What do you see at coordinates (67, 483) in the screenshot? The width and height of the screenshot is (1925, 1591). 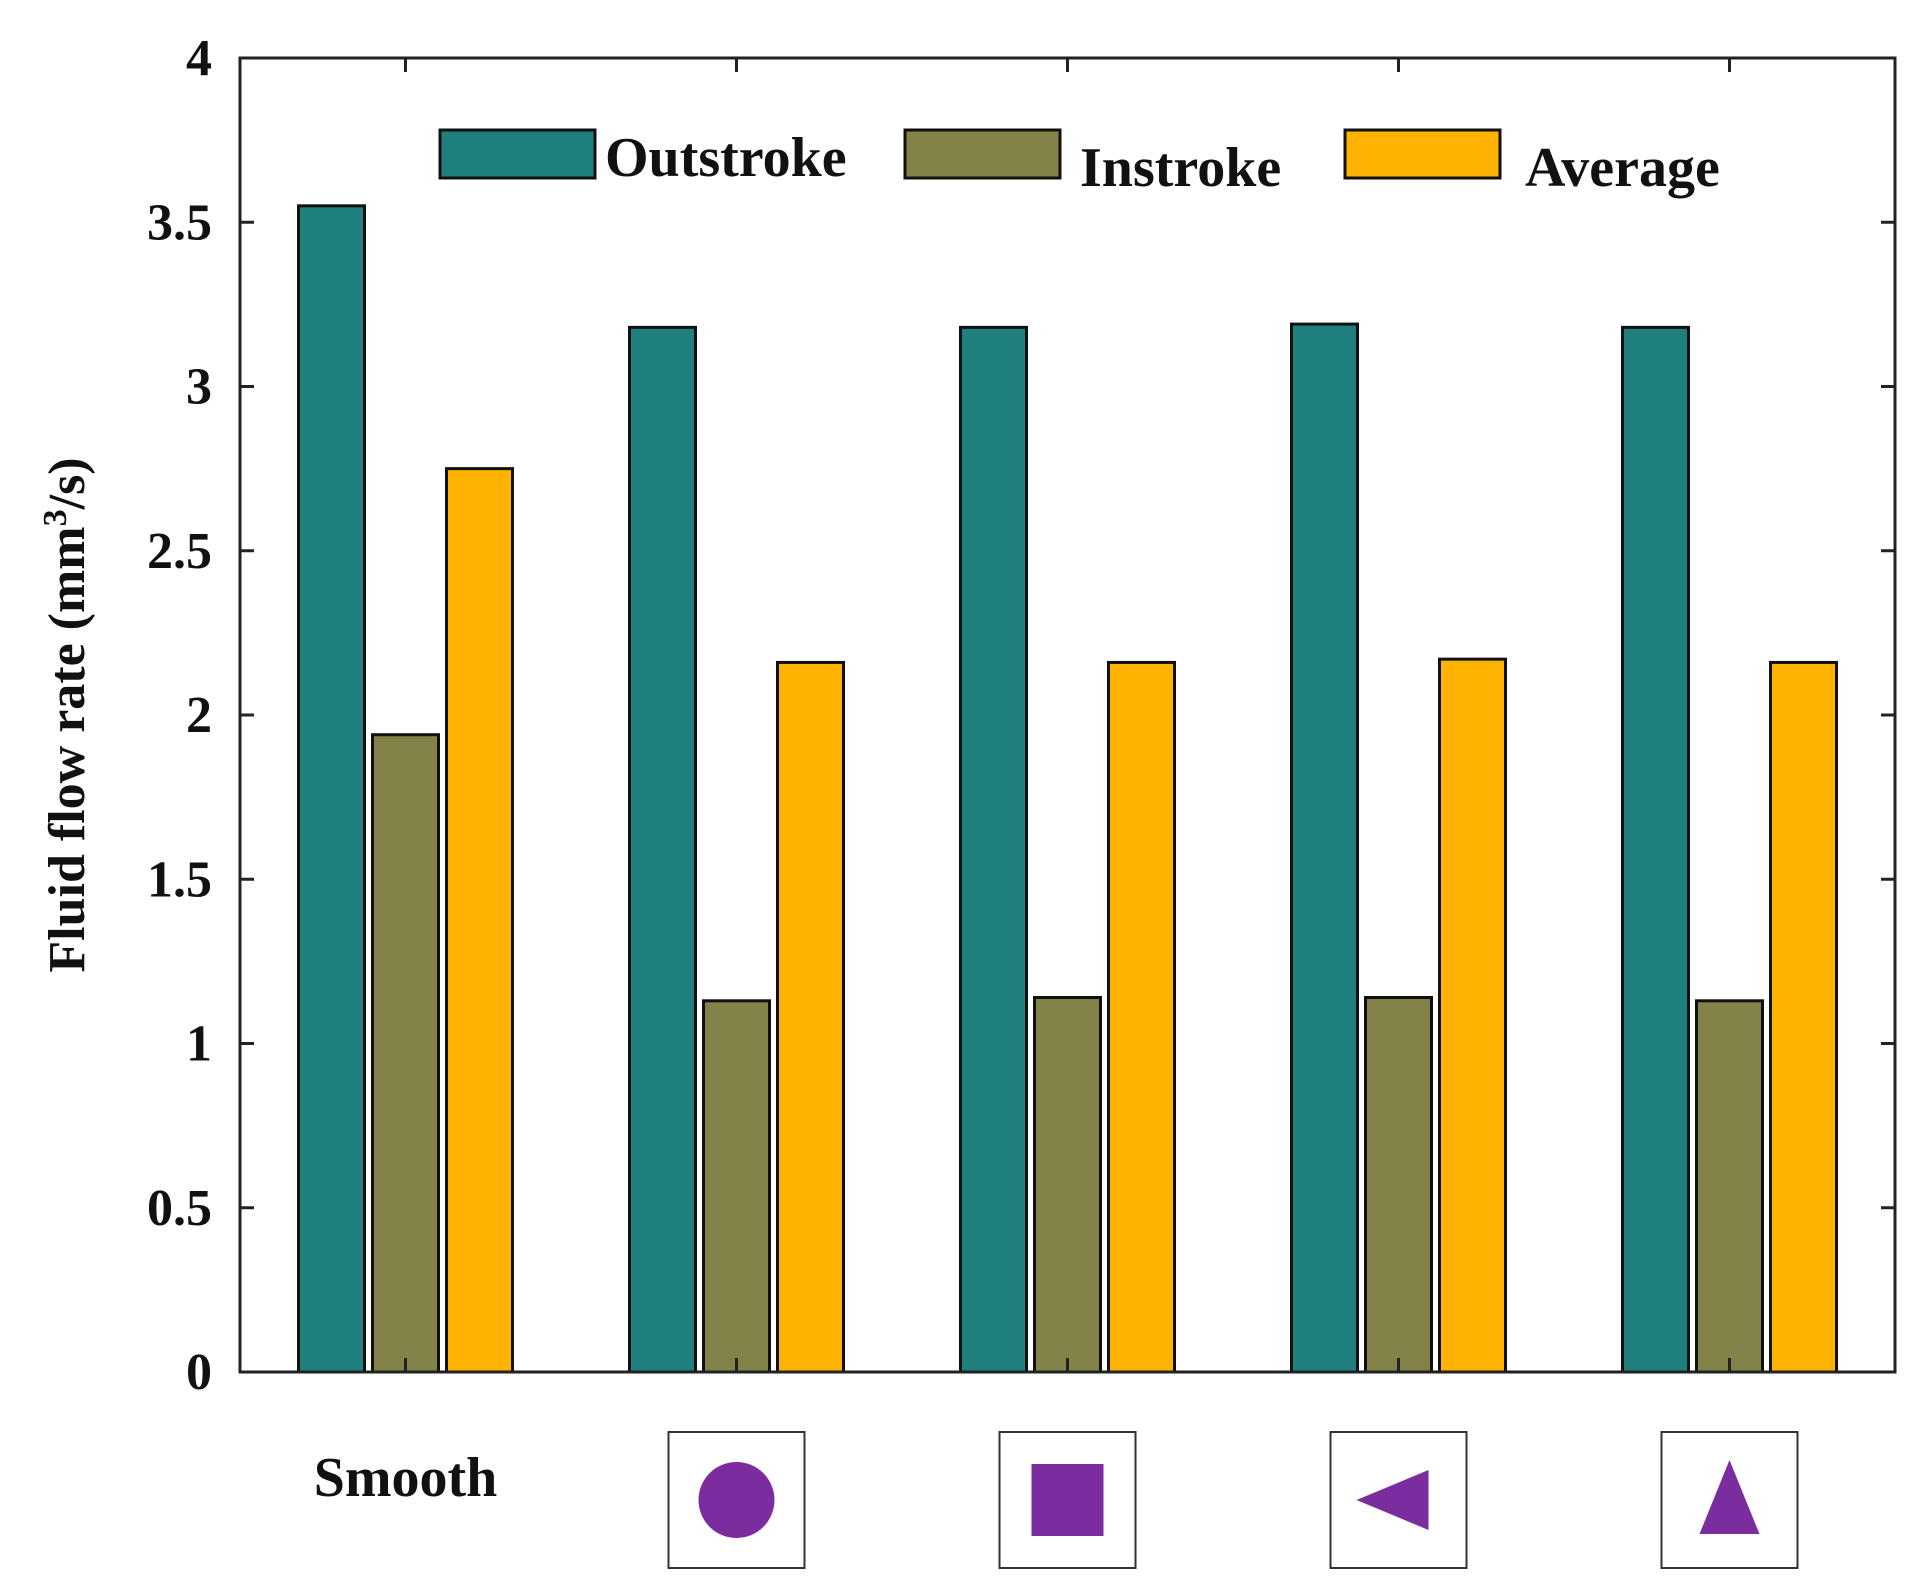 I see `y-axis-label-suffix: /s)` at bounding box center [67, 483].